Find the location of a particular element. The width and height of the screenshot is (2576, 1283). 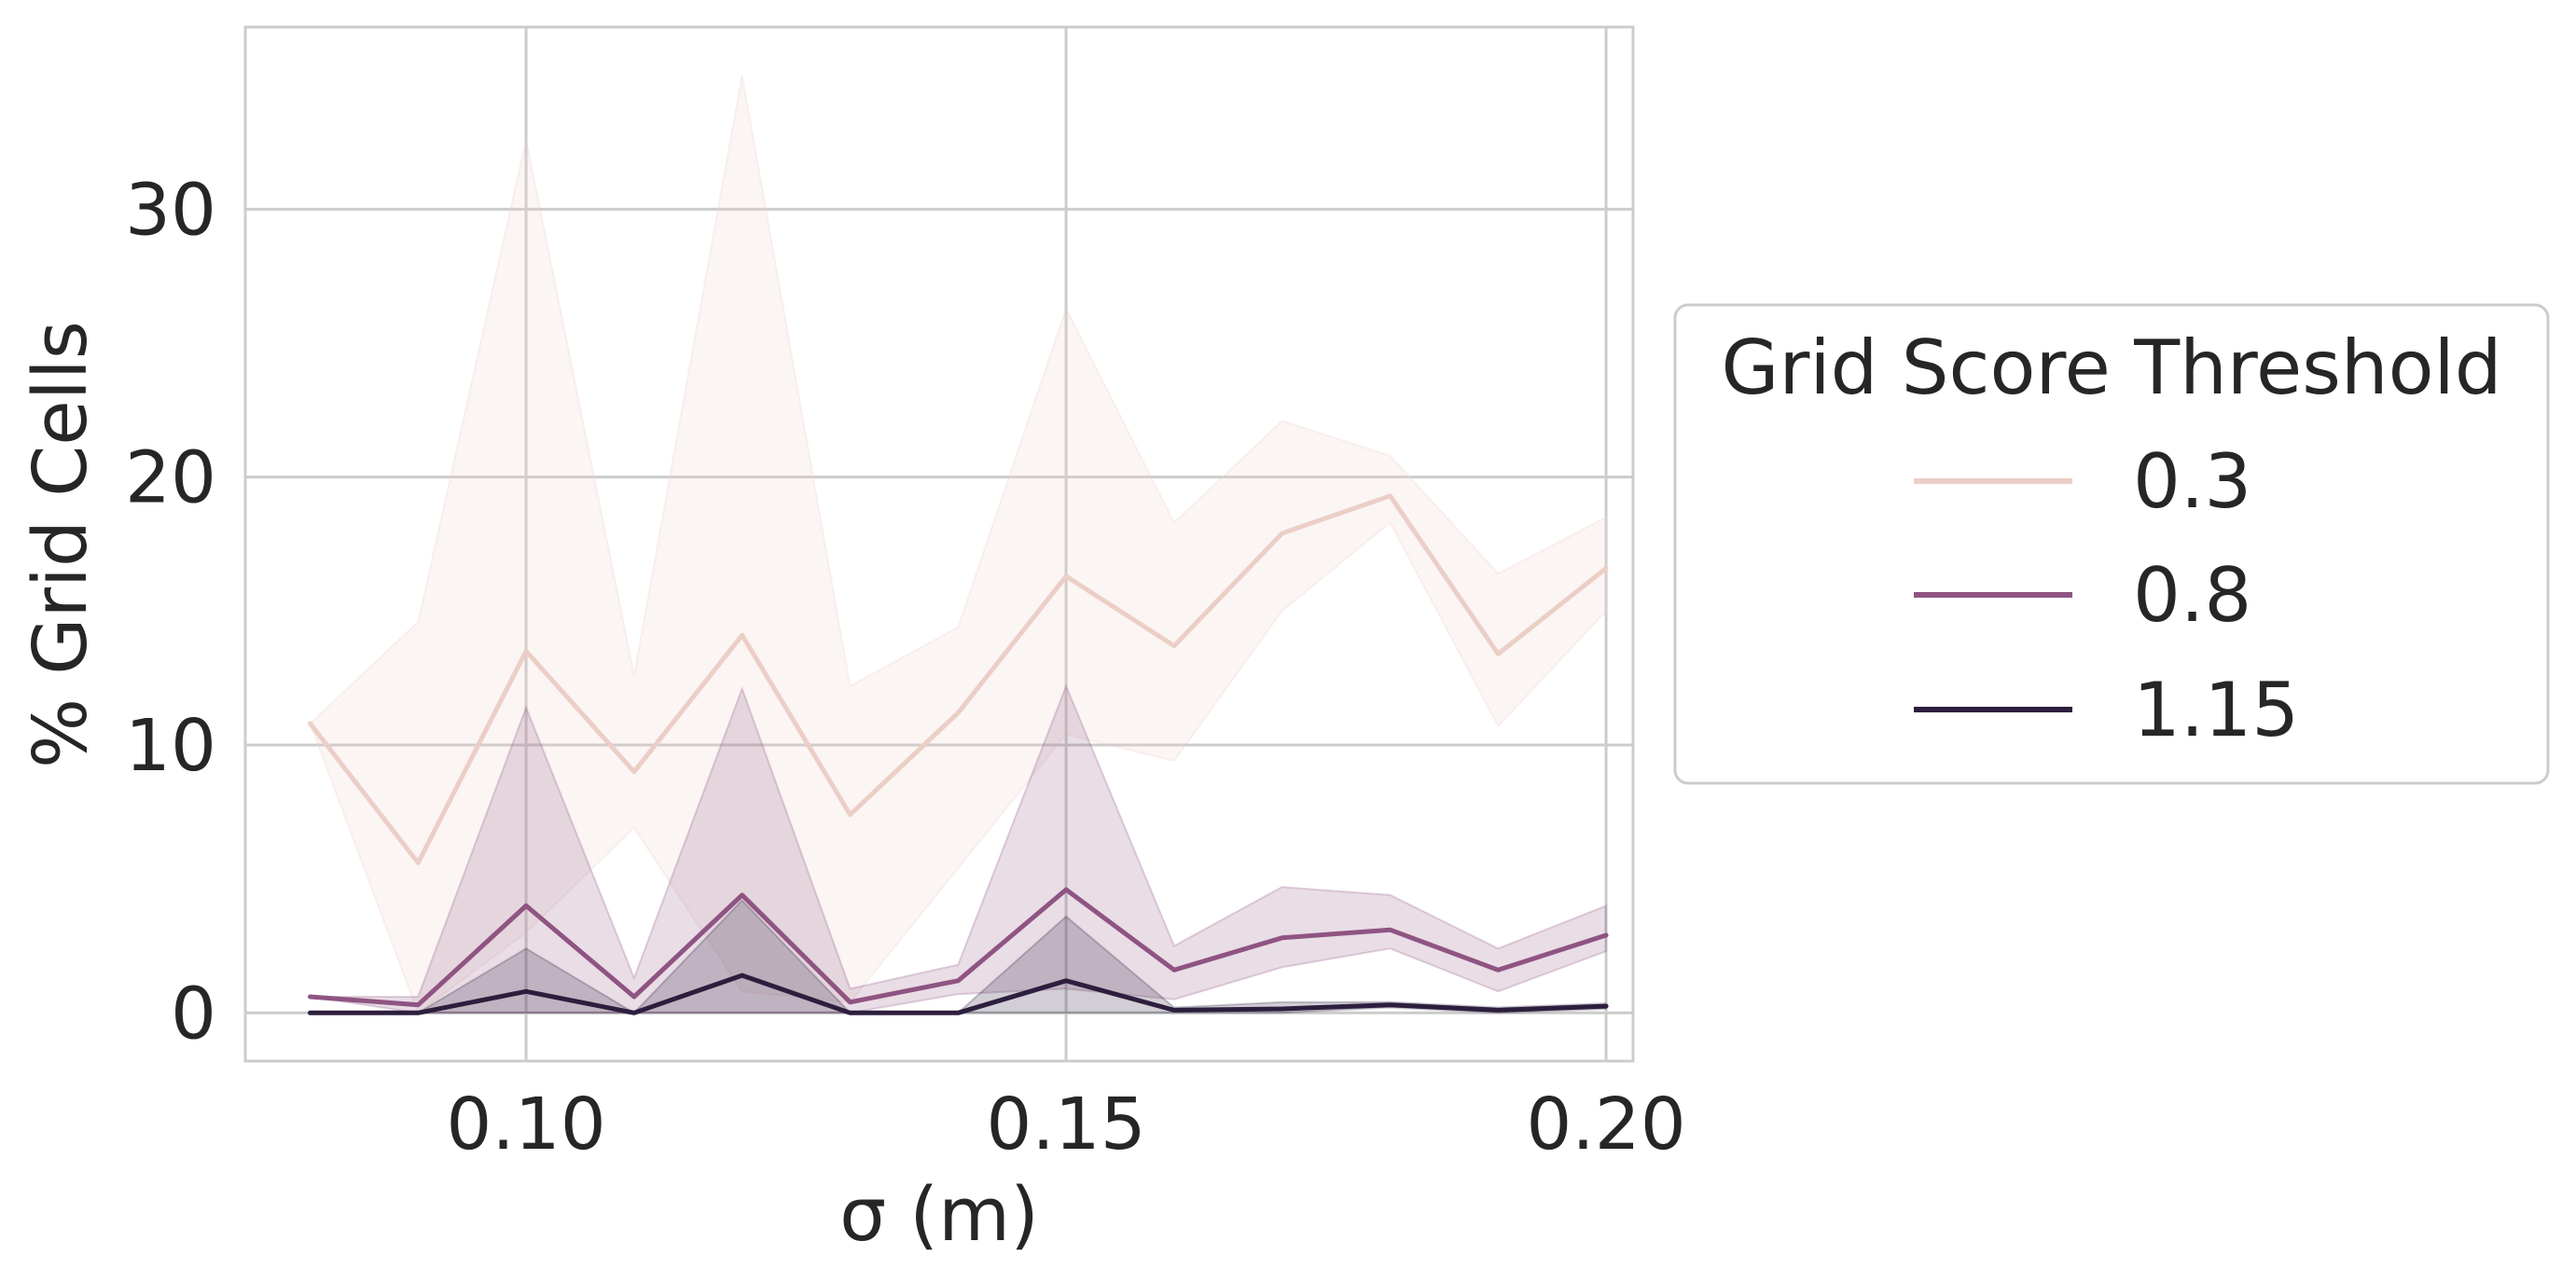

y-axis-ticks: 0 10 20 30 is located at coordinates (170, 612).